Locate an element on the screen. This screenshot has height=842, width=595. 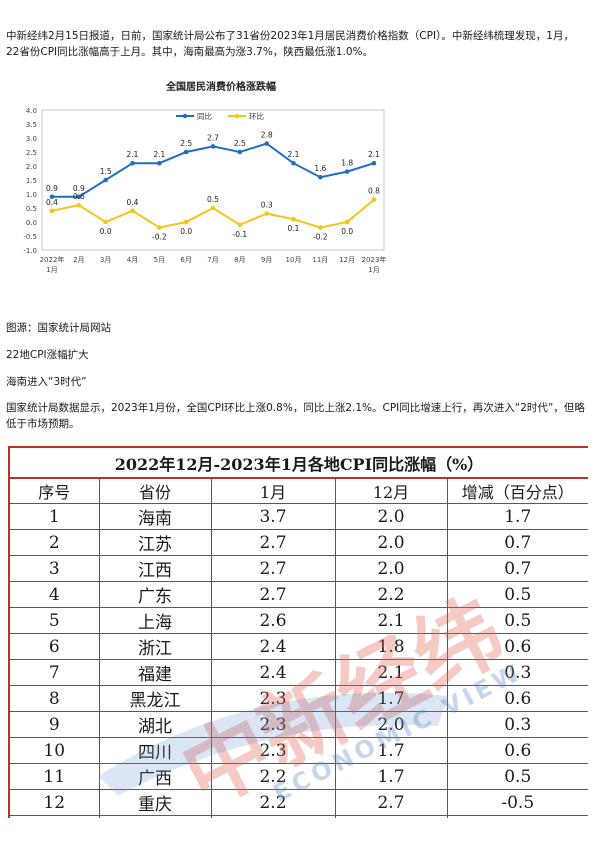
table-cell: 2.1 is located at coordinates (391, 620).